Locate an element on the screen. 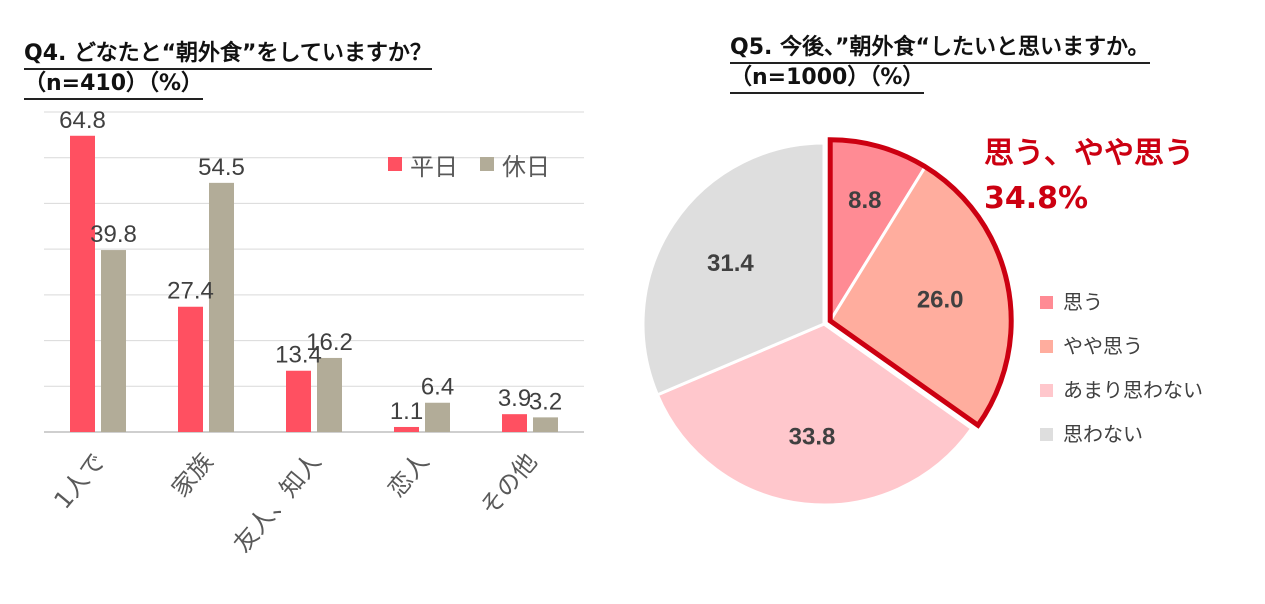  bar-category-label: 恋人 is located at coordinates (408, 475).